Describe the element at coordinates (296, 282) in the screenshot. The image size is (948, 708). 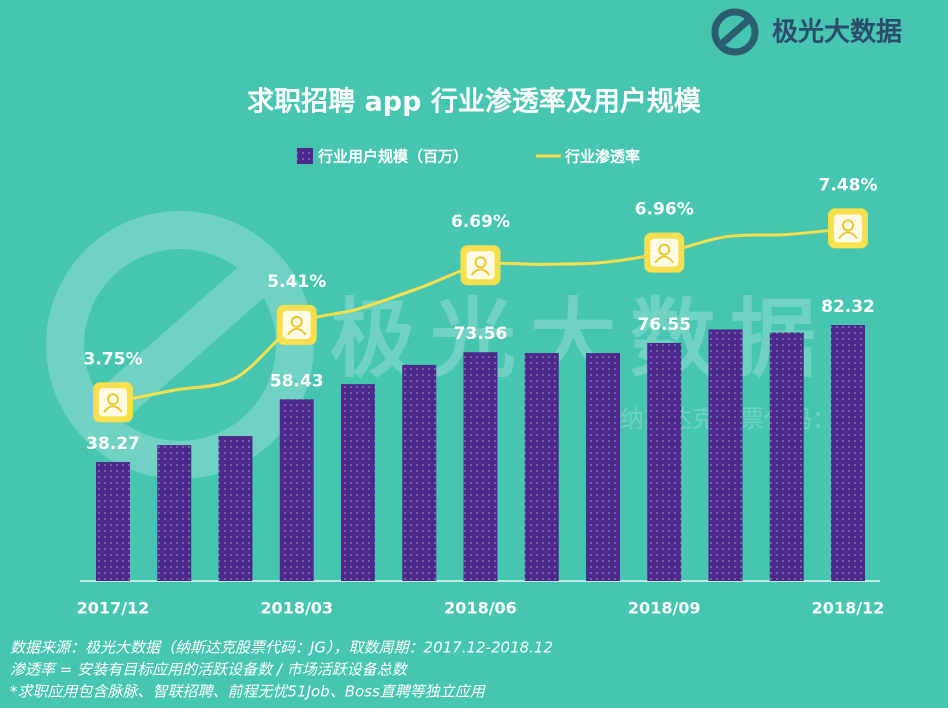
I see `line-value-label: 5.41%` at that location.